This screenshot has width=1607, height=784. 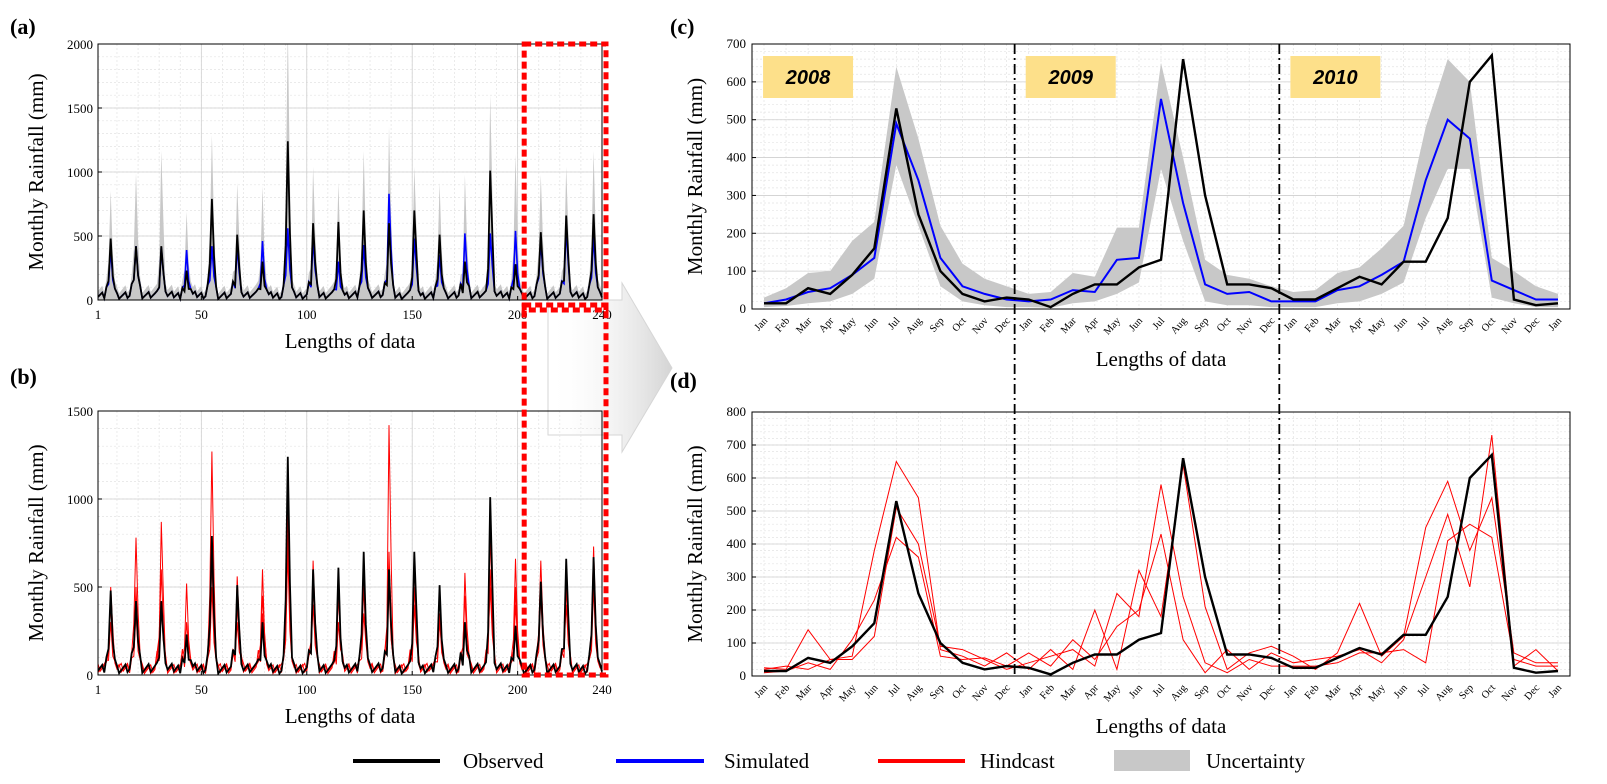 What do you see at coordinates (682, 26) in the screenshot?
I see `panel-label-c: (c)` at bounding box center [682, 26].